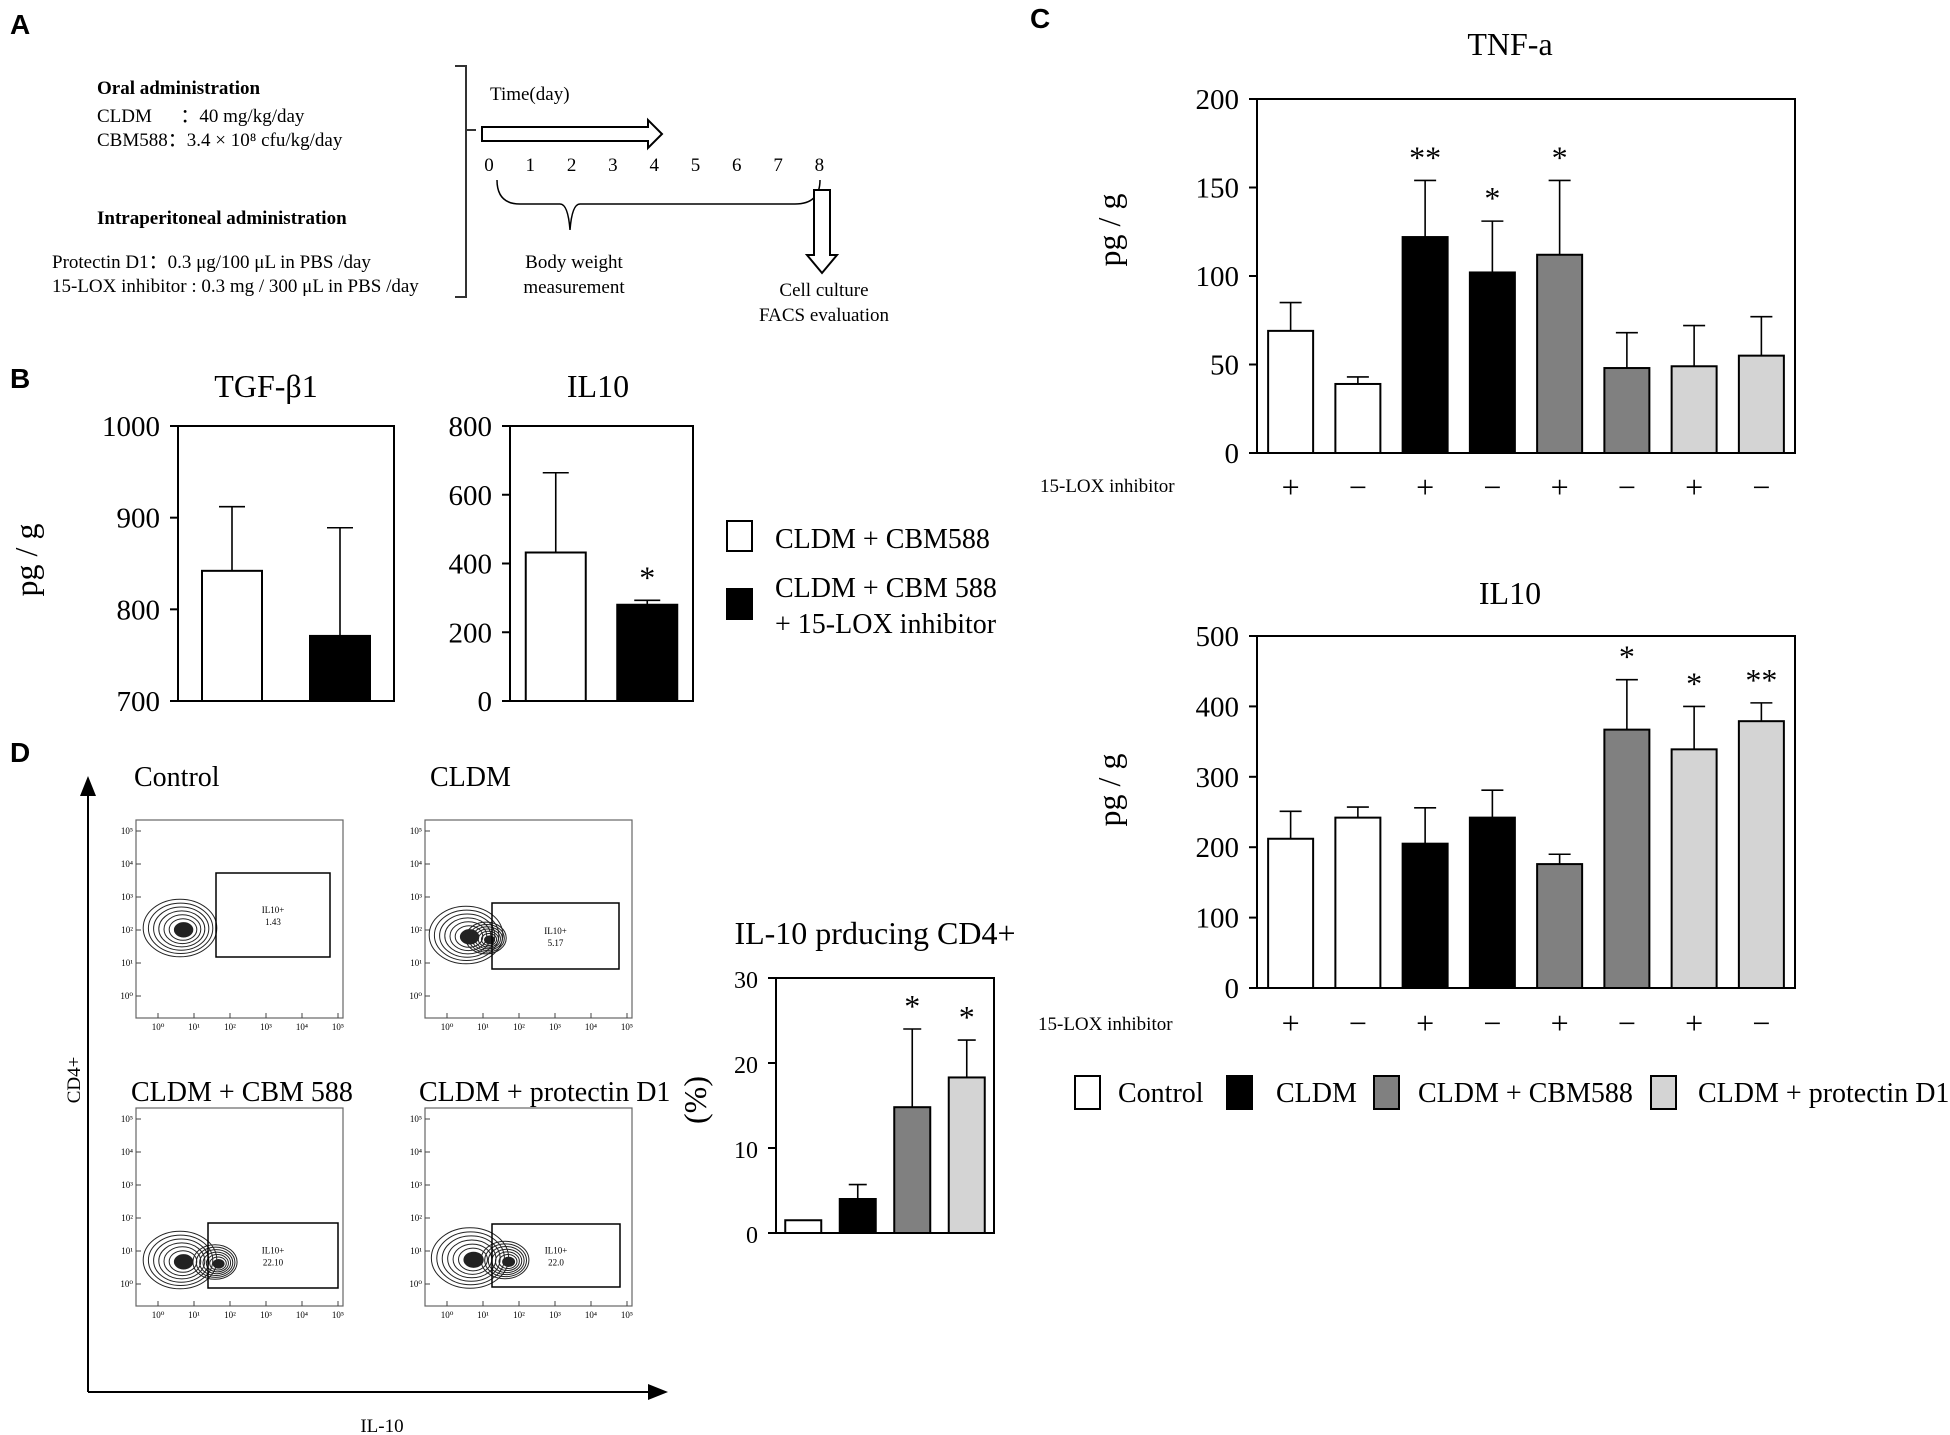 Image resolution: width=1950 pixels, height=1435 pixels. I want to click on y-tick-label: 200, so click(1218, 100).